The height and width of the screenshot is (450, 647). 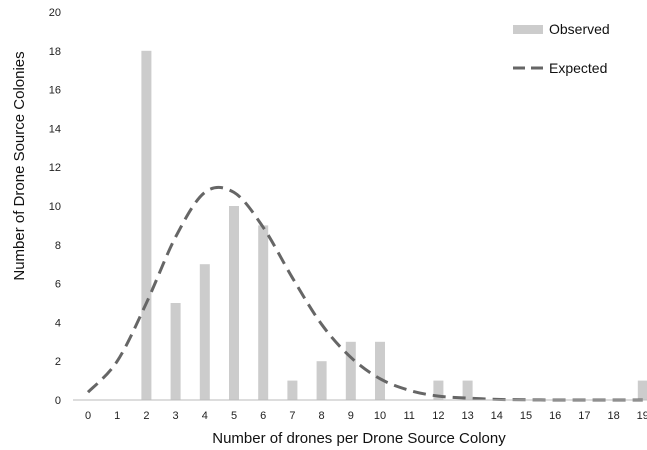 What do you see at coordinates (579, 29) in the screenshot?
I see `legend-observed-label: Observed` at bounding box center [579, 29].